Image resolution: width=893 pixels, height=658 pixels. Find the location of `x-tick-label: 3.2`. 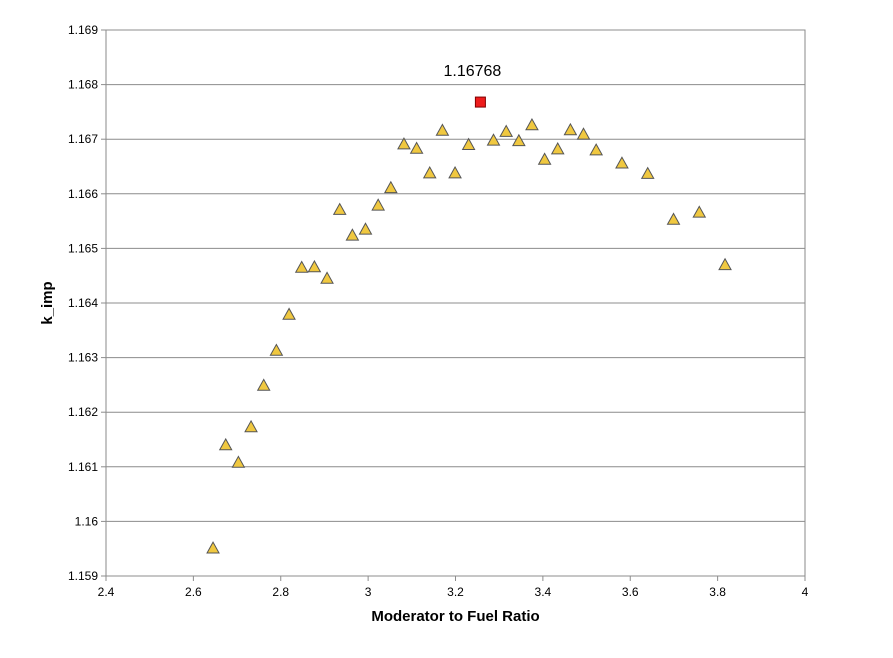

x-tick-label: 3.2 is located at coordinates (455, 592).